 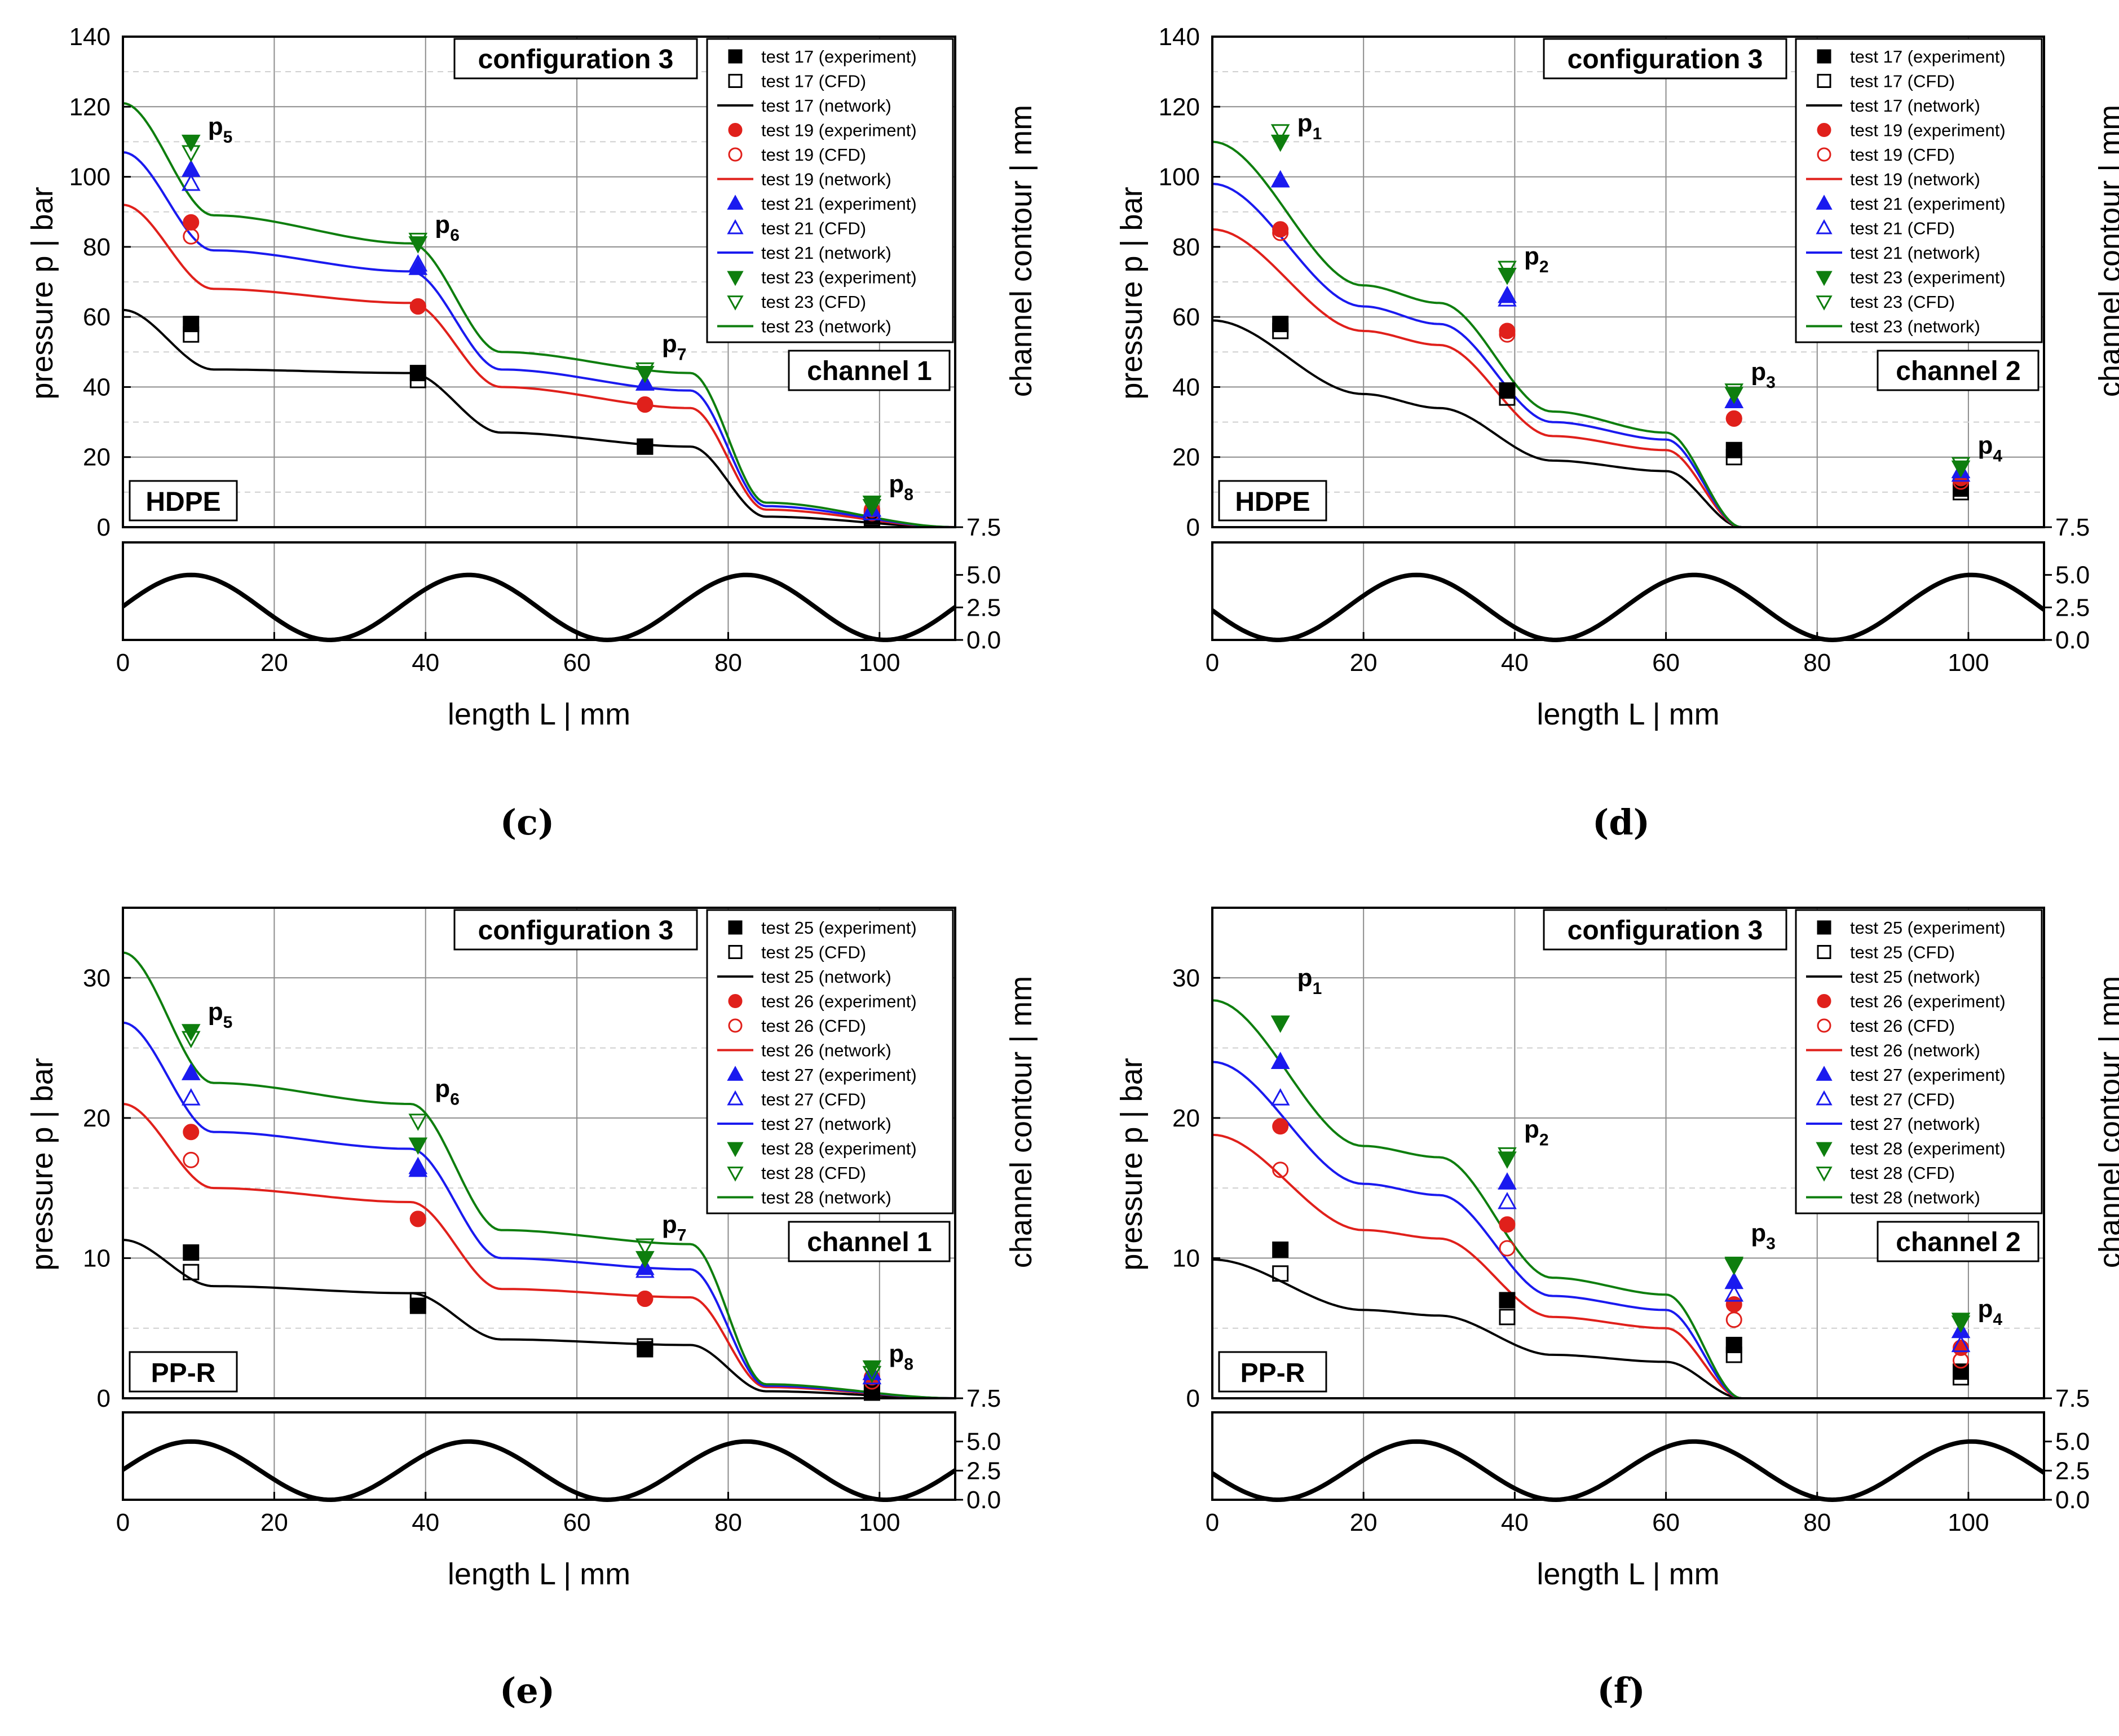 What do you see at coordinates (1628, 714) in the screenshot?
I see `x-axis-label: length L | mm` at bounding box center [1628, 714].